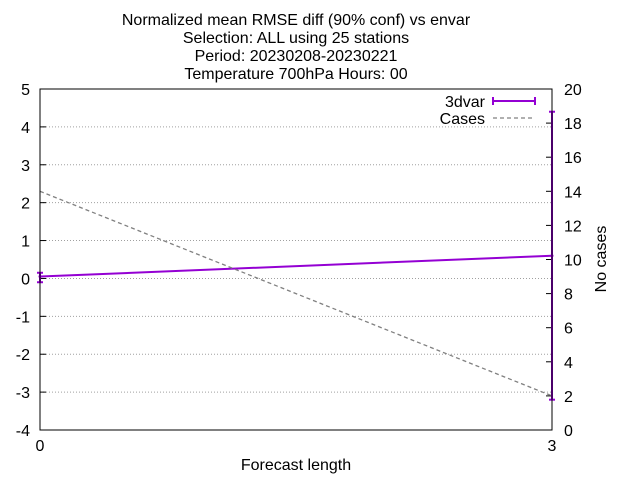 The height and width of the screenshot is (480, 640). I want to click on y-axis-ticks: 5 4 3 2 1 0 -1 -2 -3 -4, so click(31, 261).